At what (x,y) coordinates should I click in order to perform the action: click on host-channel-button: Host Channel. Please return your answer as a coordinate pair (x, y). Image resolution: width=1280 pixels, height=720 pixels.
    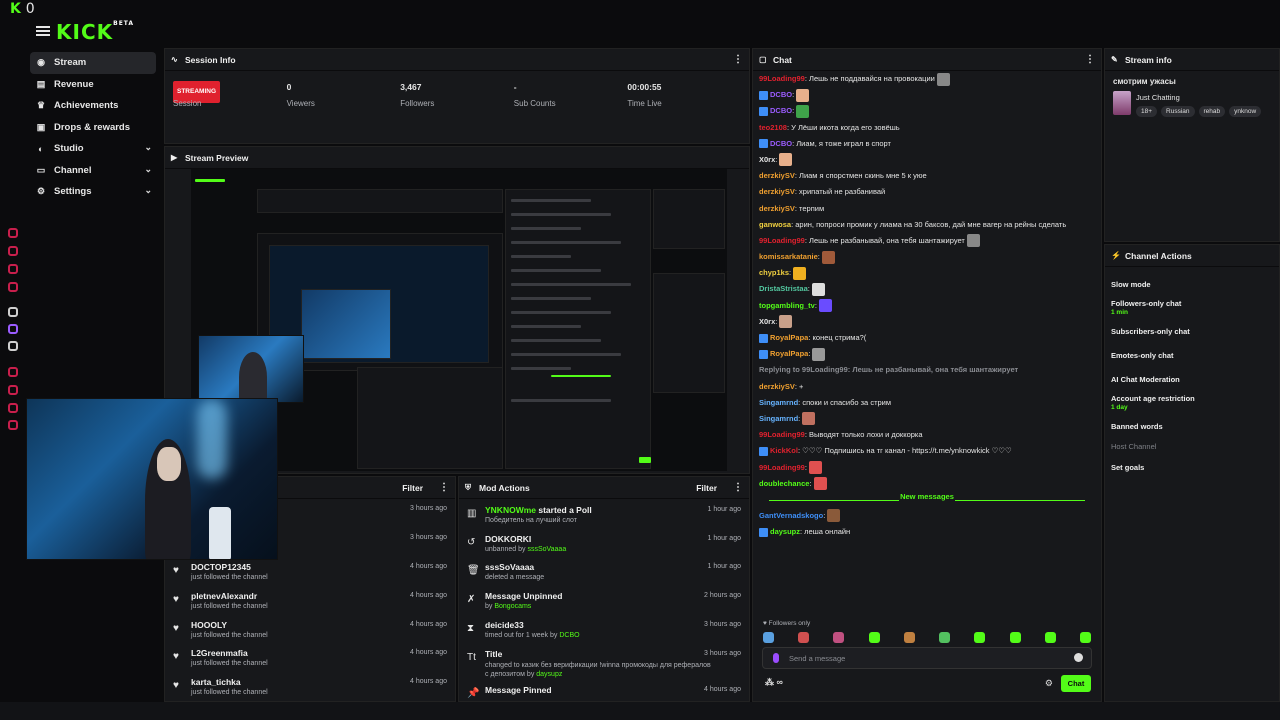
    Looking at the image, I should click on (1134, 446).